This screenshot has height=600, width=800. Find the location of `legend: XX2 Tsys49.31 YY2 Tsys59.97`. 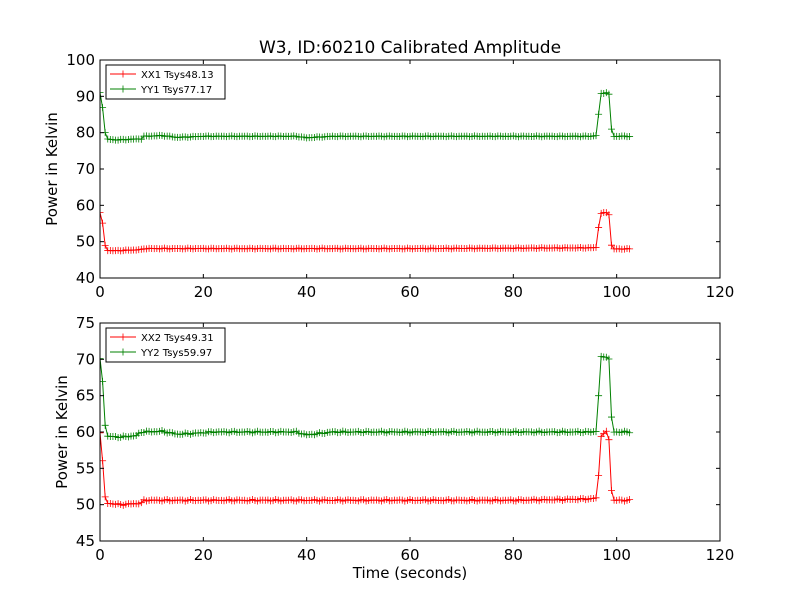

legend: XX2 Tsys49.31 YY2 Tsys59.97 is located at coordinates (165, 345).